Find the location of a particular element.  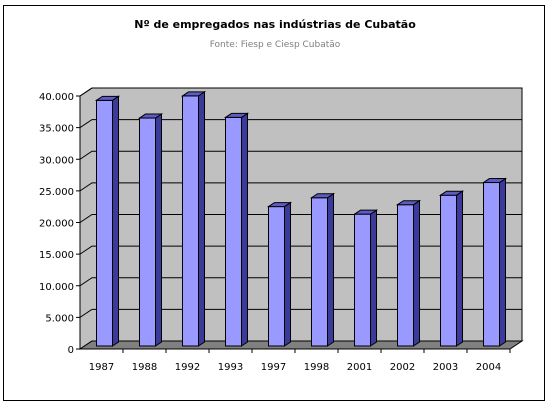

x-tick-label: 1987 is located at coordinates (101, 367).